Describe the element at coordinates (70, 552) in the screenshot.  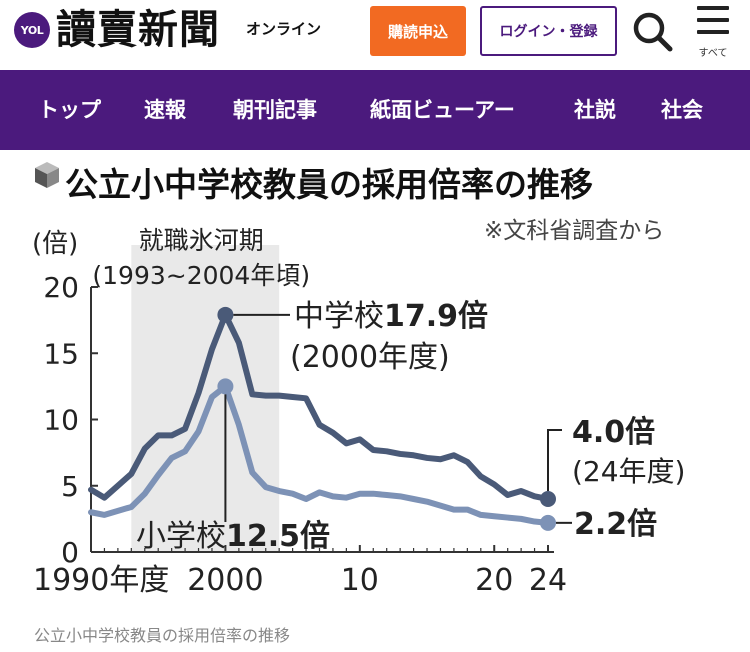
I see `y-tick-label: 0` at that location.